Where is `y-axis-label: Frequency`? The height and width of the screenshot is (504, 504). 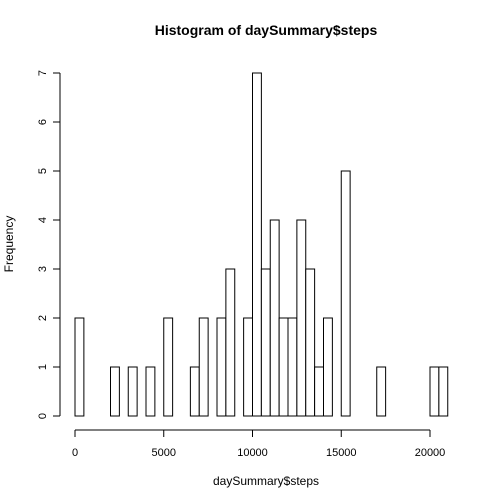
y-axis-label: Frequency is located at coordinates (9, 244).